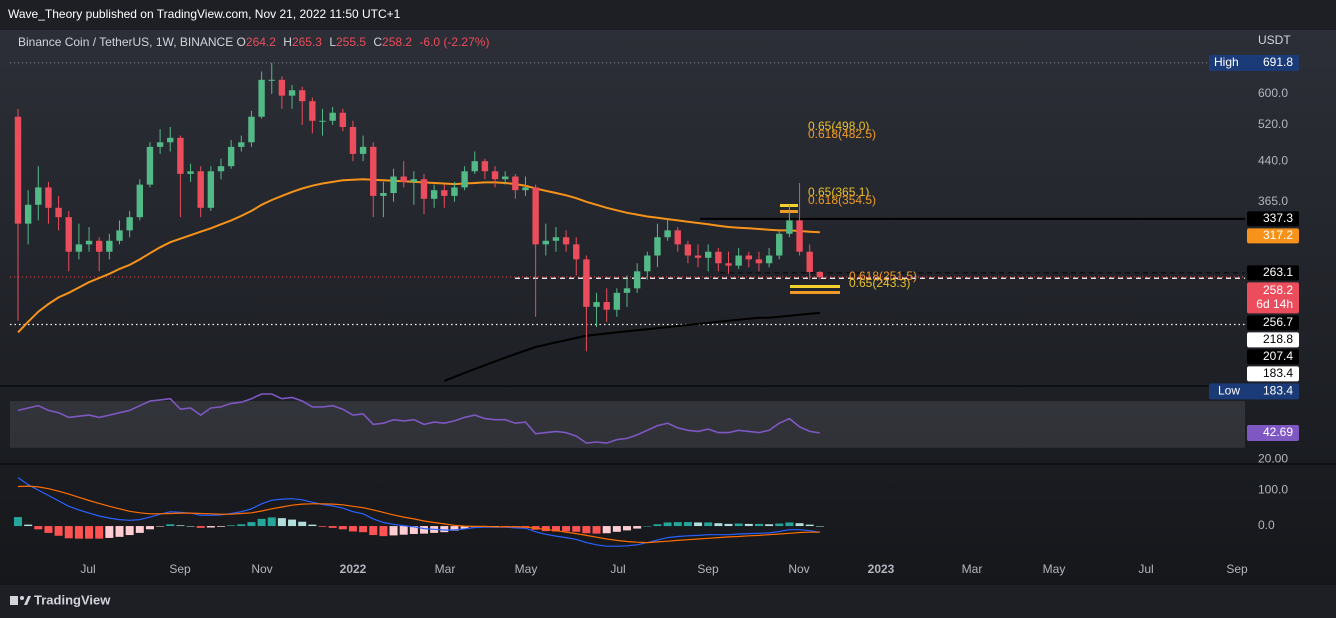 This screenshot has width=1336, height=618. I want to click on ohlc-value: 264.2, so click(260, 42).